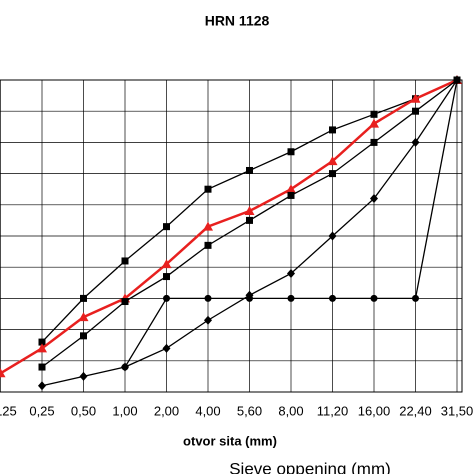 Image resolution: width=474 pixels, height=474 pixels. What do you see at coordinates (333, 410) in the screenshot?
I see `x-tick-label: 11,20` at bounding box center [333, 410].